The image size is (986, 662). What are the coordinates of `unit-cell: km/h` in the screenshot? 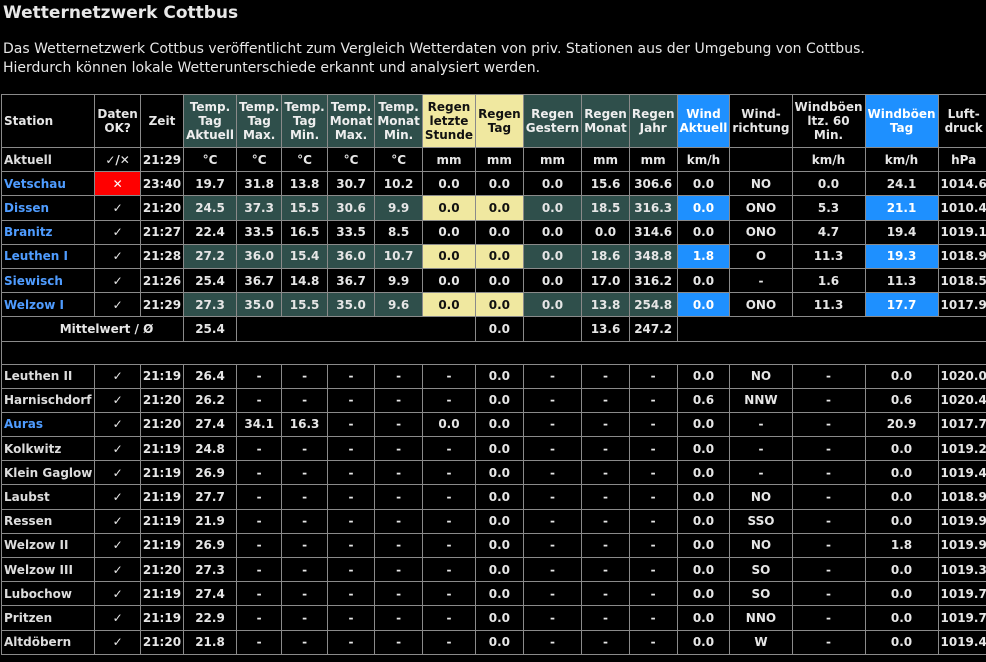 It's located at (901, 159).